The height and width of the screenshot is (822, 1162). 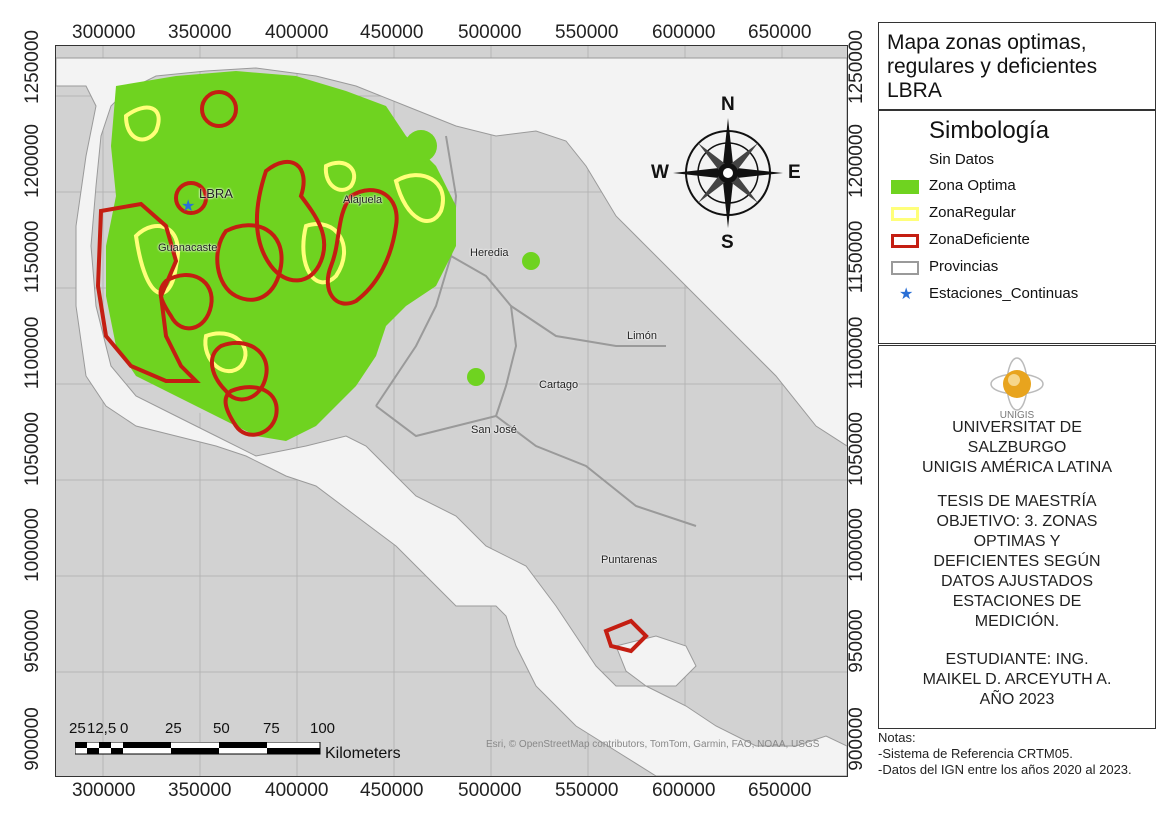 I want to click on compass-rose, so click(x=728, y=173).